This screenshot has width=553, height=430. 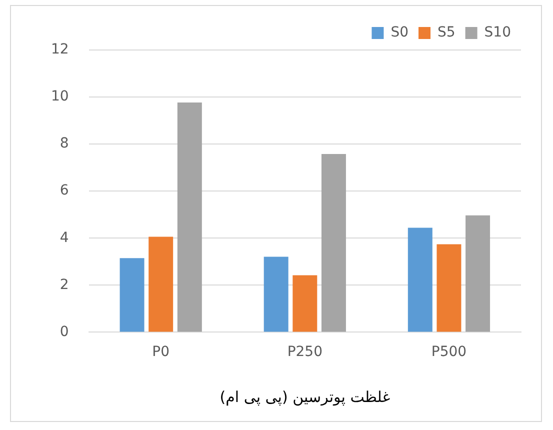 I want to click on y-tick-label: 6, so click(x=64, y=190).